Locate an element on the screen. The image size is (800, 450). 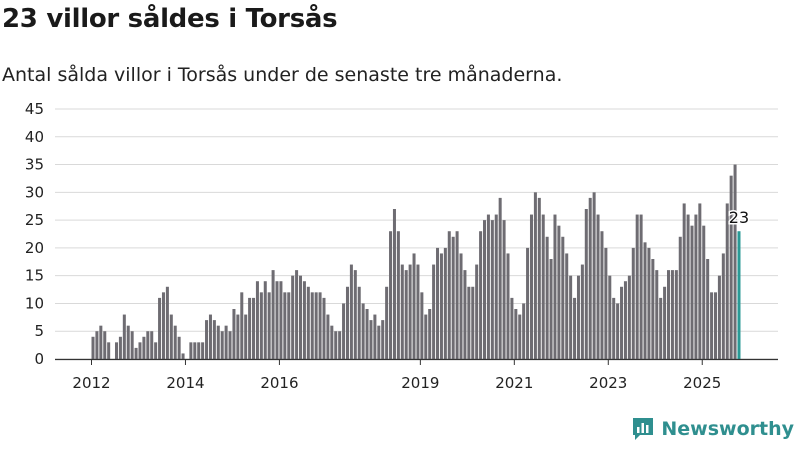
x-tick-label: 2016 is located at coordinates (279, 383).